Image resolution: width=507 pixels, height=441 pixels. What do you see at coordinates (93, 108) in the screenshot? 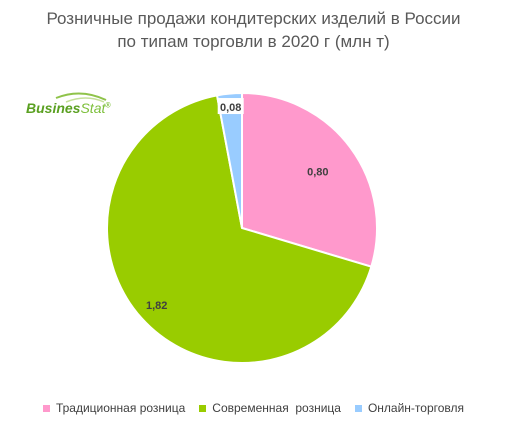
I see `logo-text-stat: Stat` at bounding box center [93, 108].